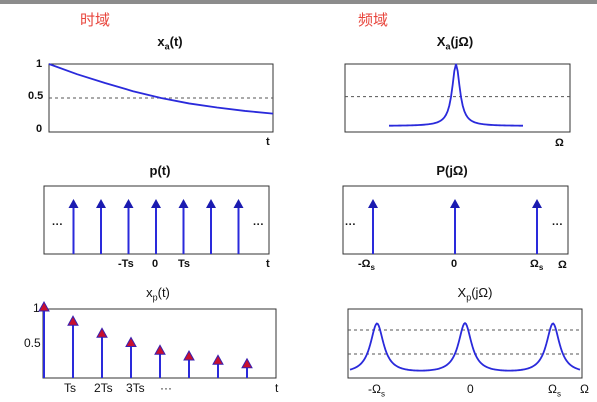  Describe the element at coordinates (103, 388) in the screenshot. I see `xtick-2Ts: 2Ts` at that location.